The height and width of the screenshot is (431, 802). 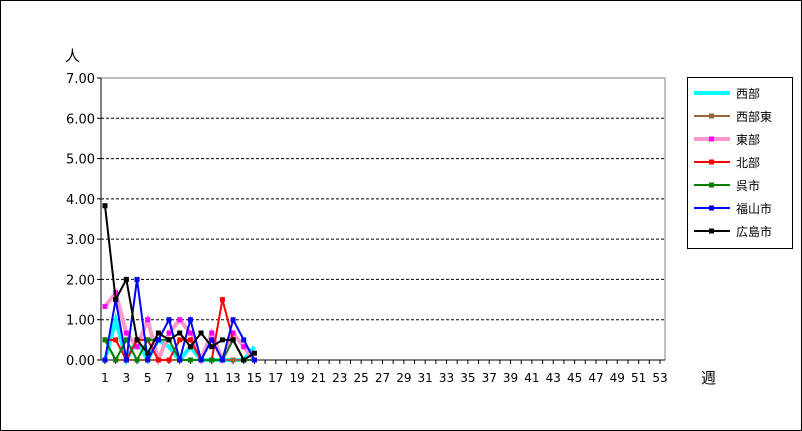 I want to click on x-tick-label: 27, so click(x=382, y=378).